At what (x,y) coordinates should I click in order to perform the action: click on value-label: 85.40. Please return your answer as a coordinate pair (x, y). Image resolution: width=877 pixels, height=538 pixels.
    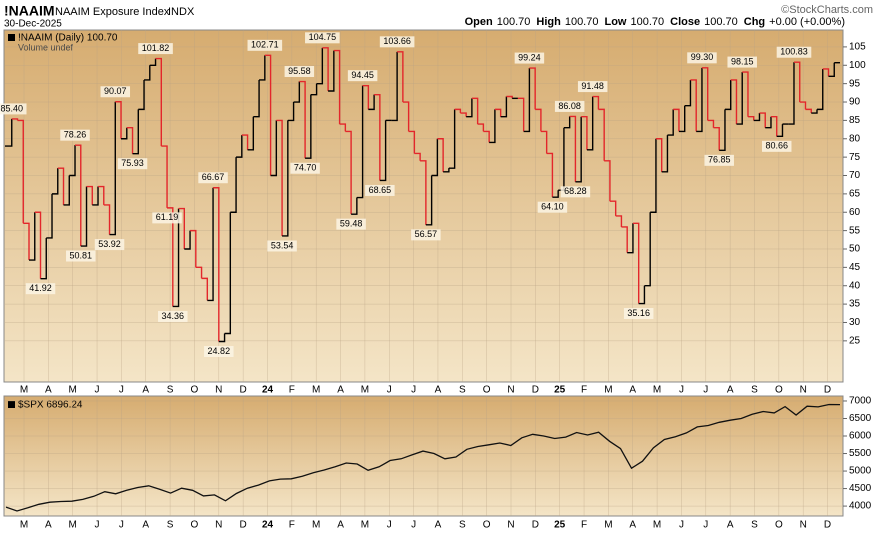
    Looking at the image, I should click on (11, 108).